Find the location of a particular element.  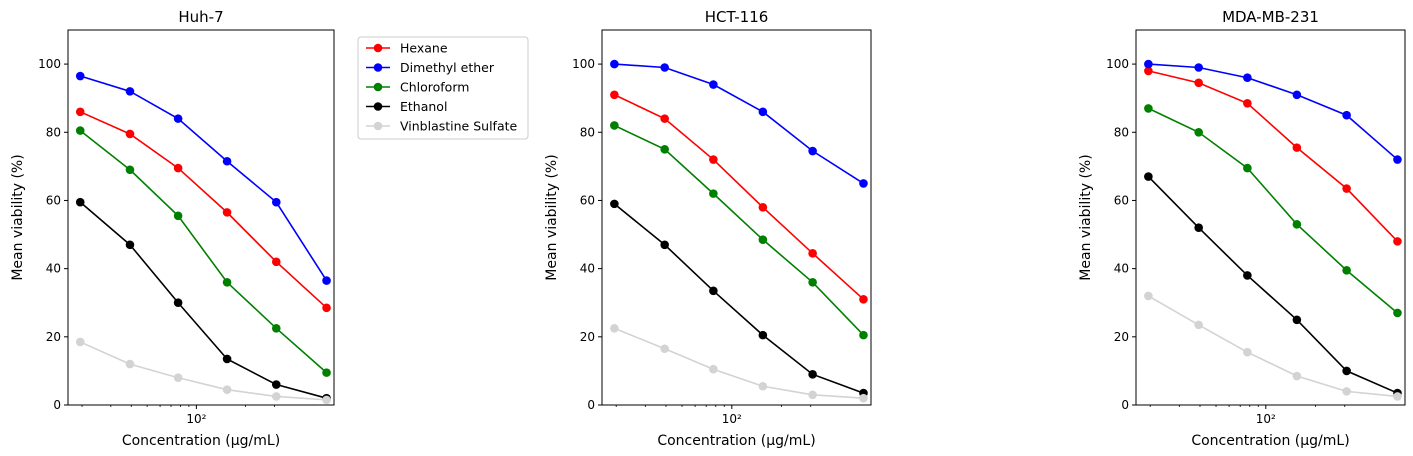

legend-entry: Hexane is located at coordinates (407, 48).